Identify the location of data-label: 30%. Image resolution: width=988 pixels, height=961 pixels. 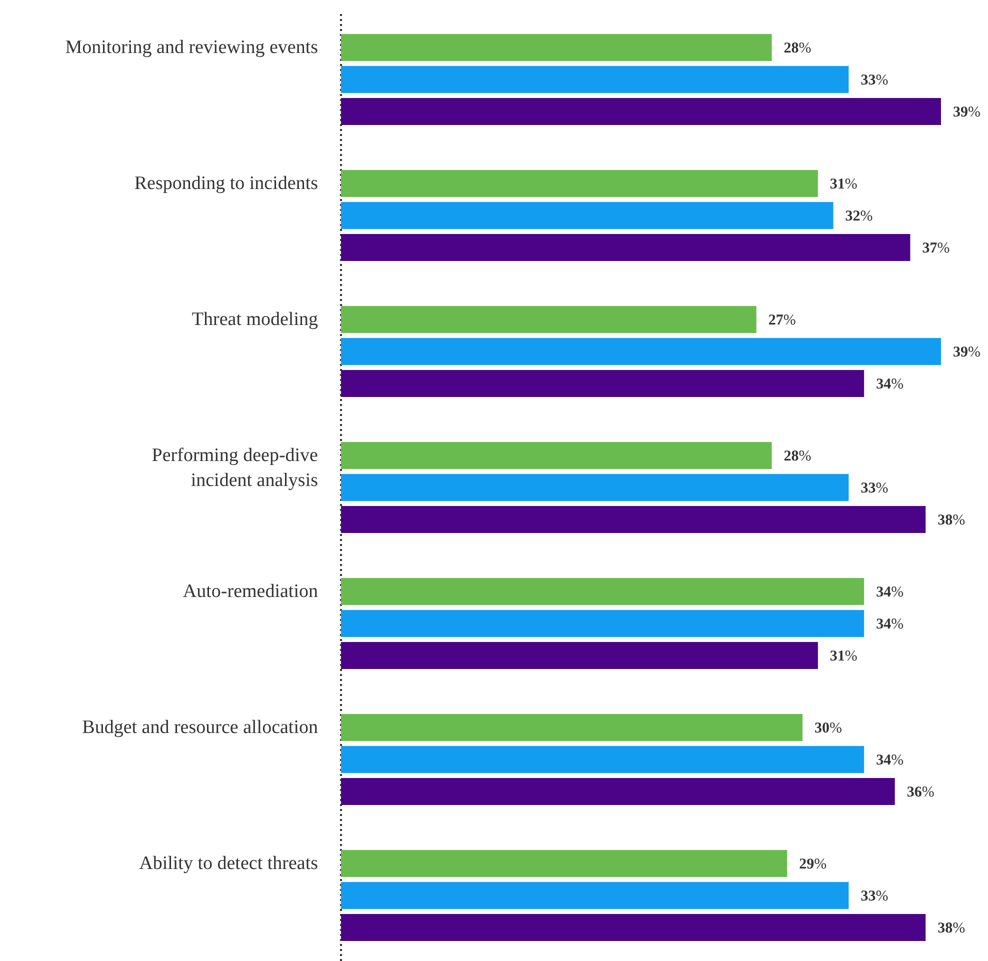
(828, 728).